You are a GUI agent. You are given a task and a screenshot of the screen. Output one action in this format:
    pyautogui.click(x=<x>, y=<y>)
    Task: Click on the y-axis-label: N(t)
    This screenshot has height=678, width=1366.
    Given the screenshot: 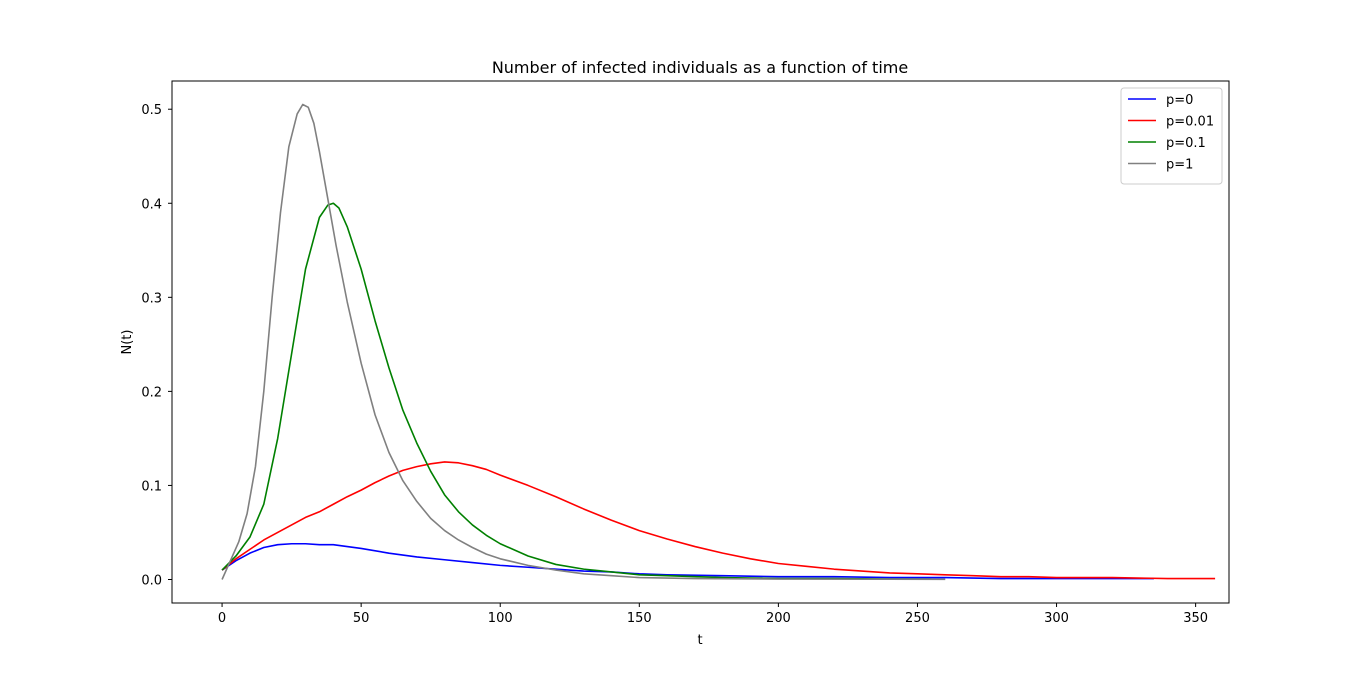 What is the action you would take?
    pyautogui.click(x=127, y=342)
    